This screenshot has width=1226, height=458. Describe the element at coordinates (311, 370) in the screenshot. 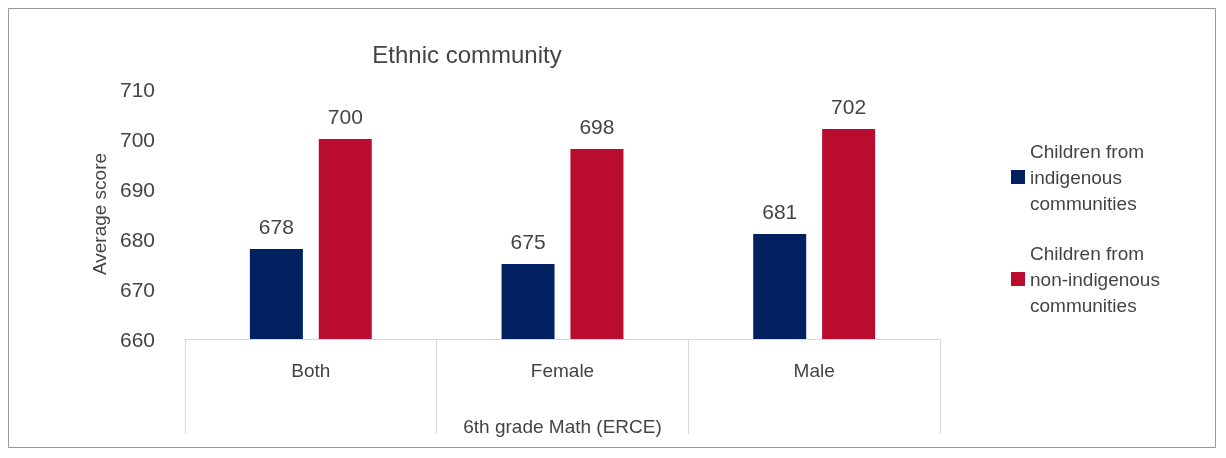

I see `x-tick-label: Both` at that location.